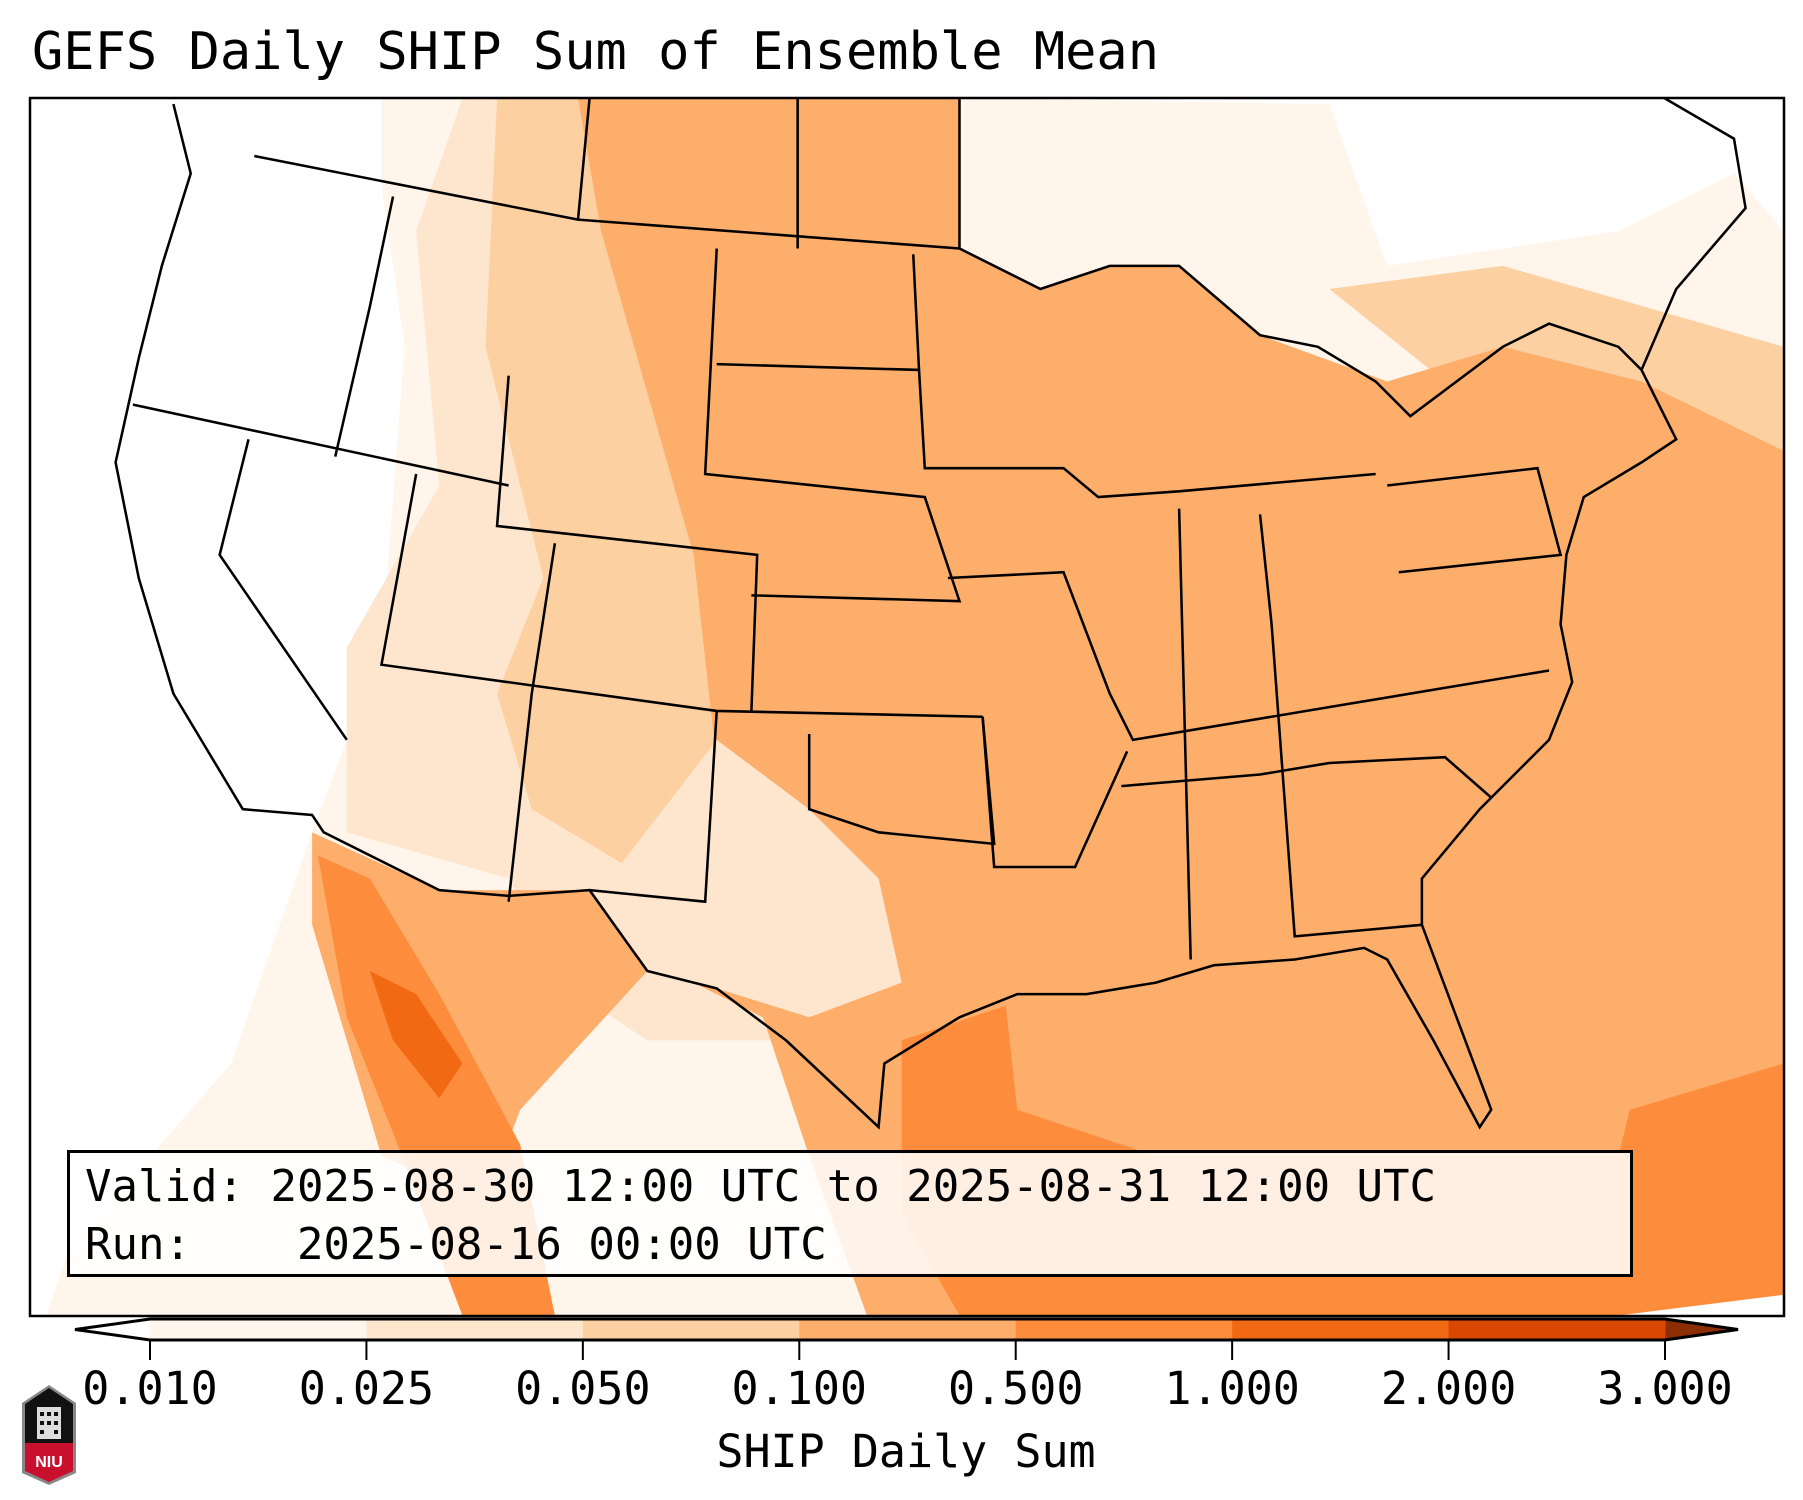  I want to click on valid-label: Valid:, so click(164, 1186).